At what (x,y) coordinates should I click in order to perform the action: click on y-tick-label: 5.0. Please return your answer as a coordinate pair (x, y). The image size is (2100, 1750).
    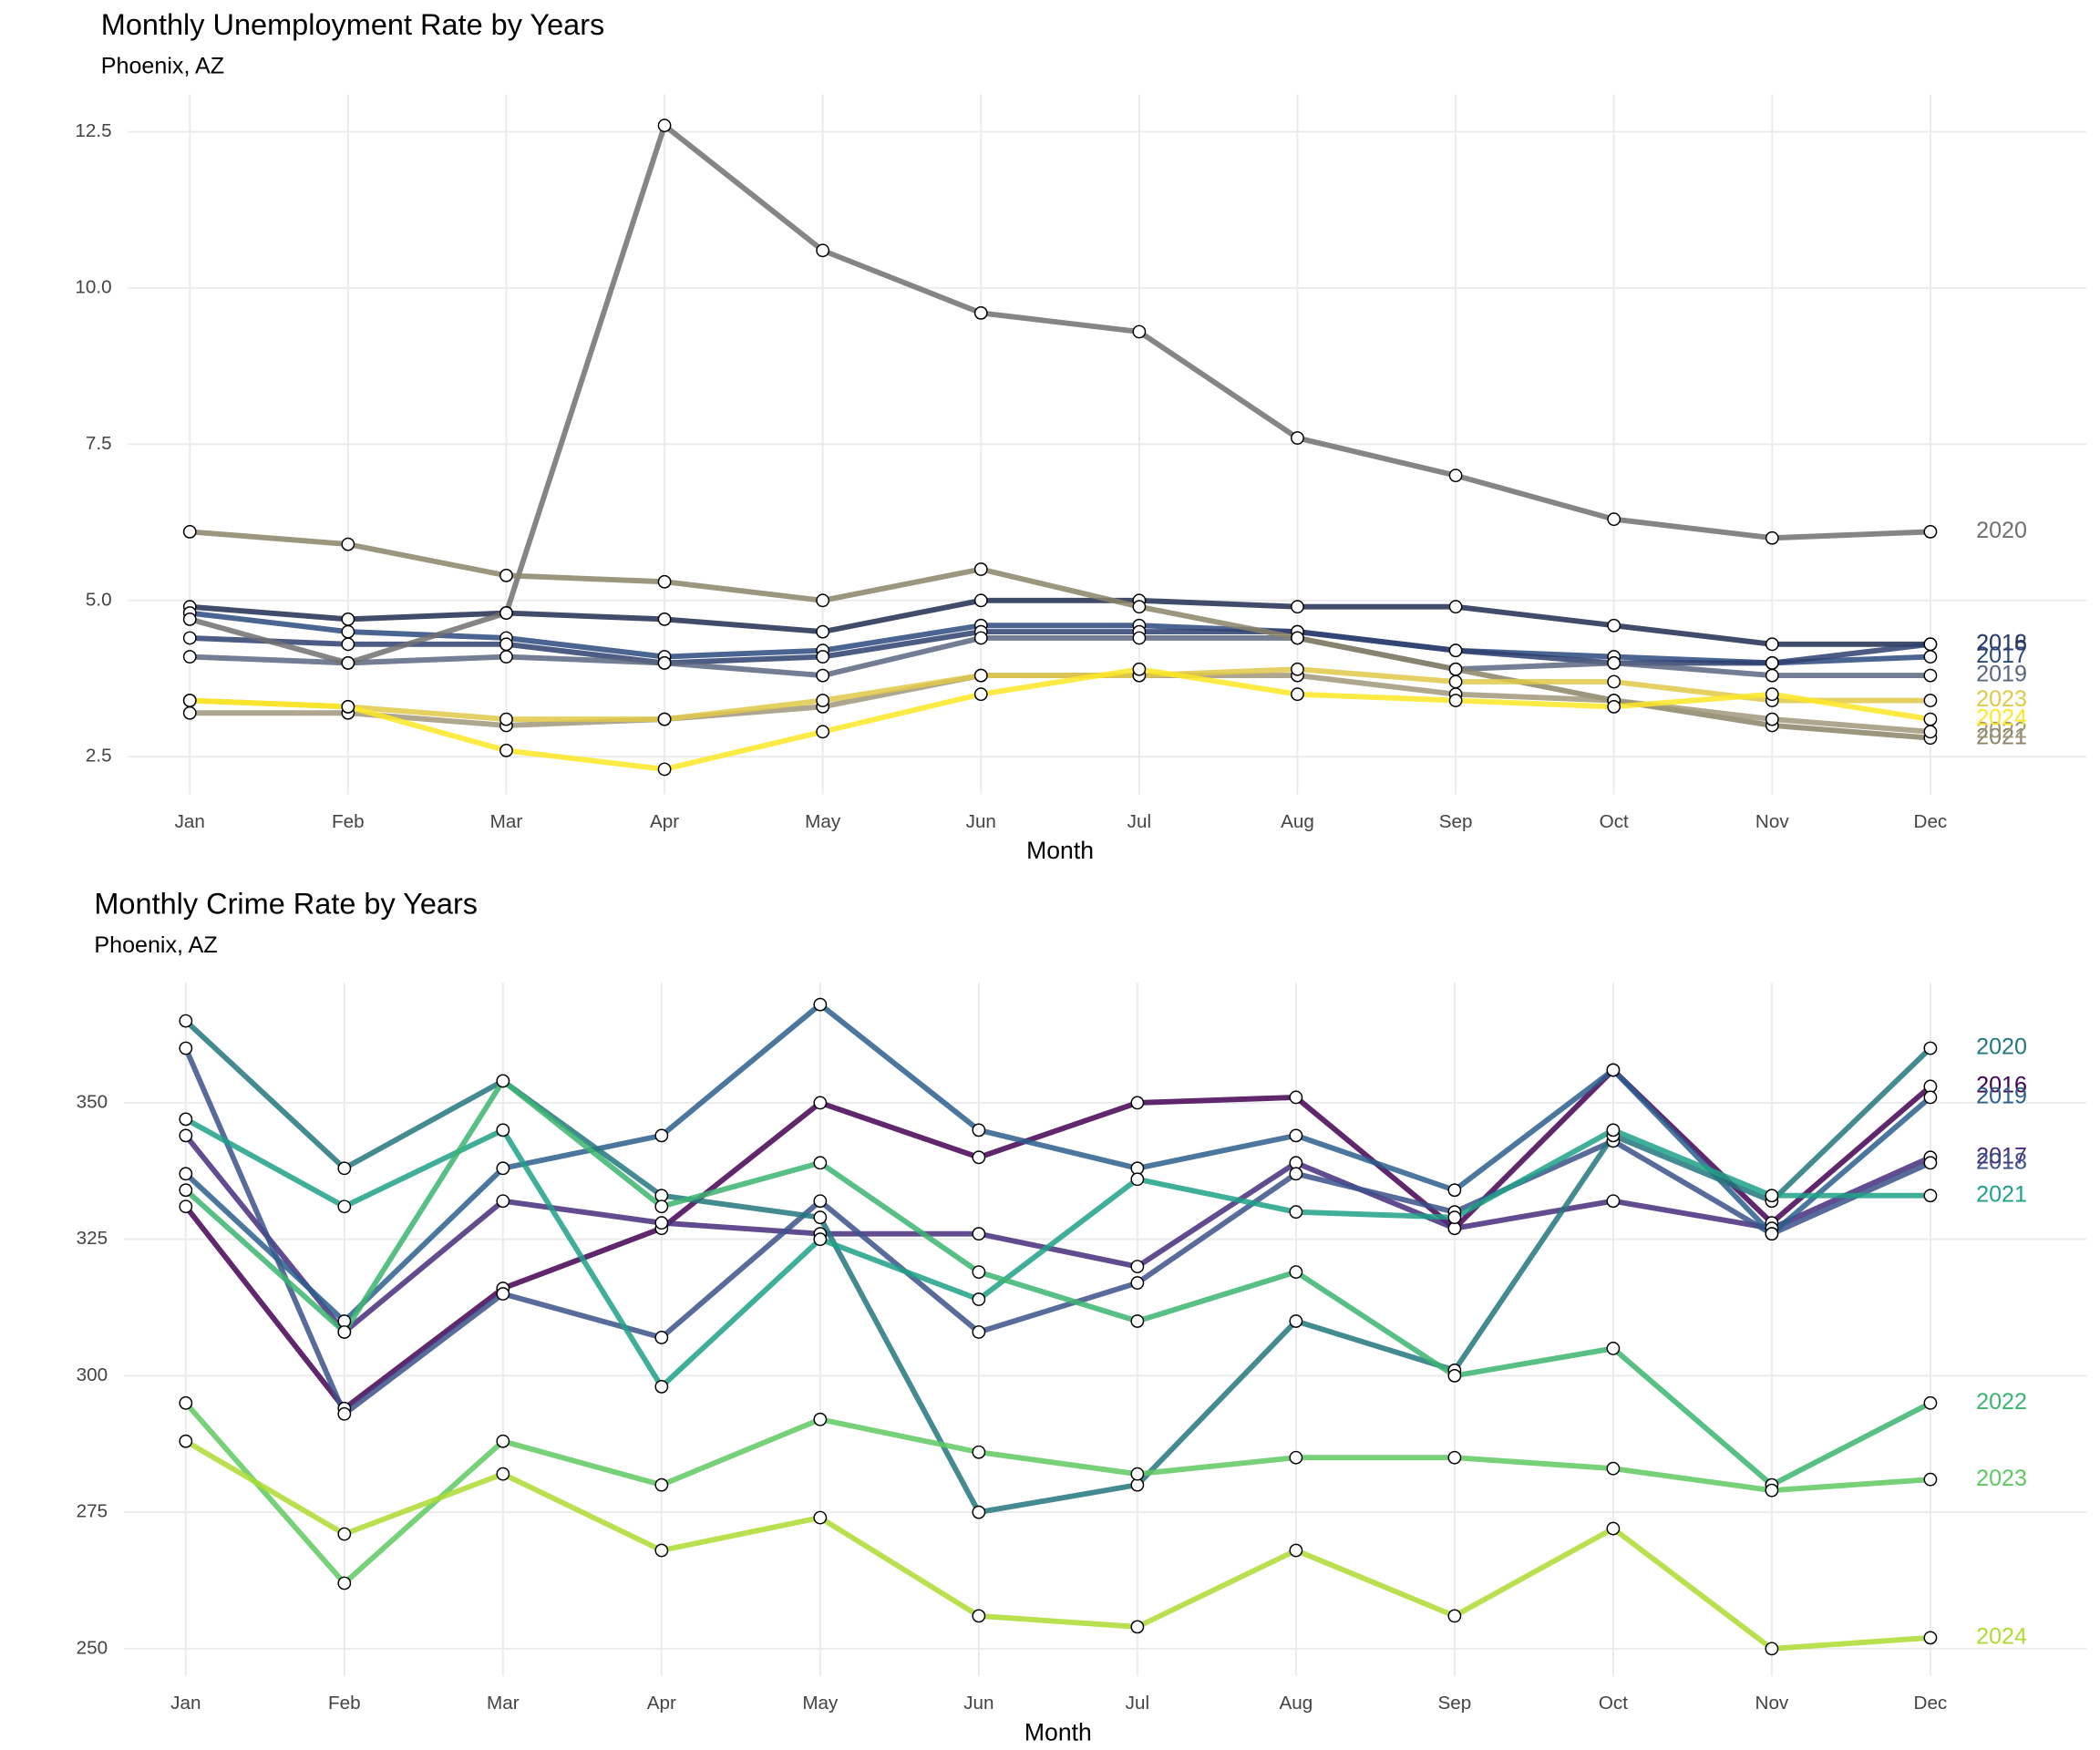
    Looking at the image, I should click on (99, 599).